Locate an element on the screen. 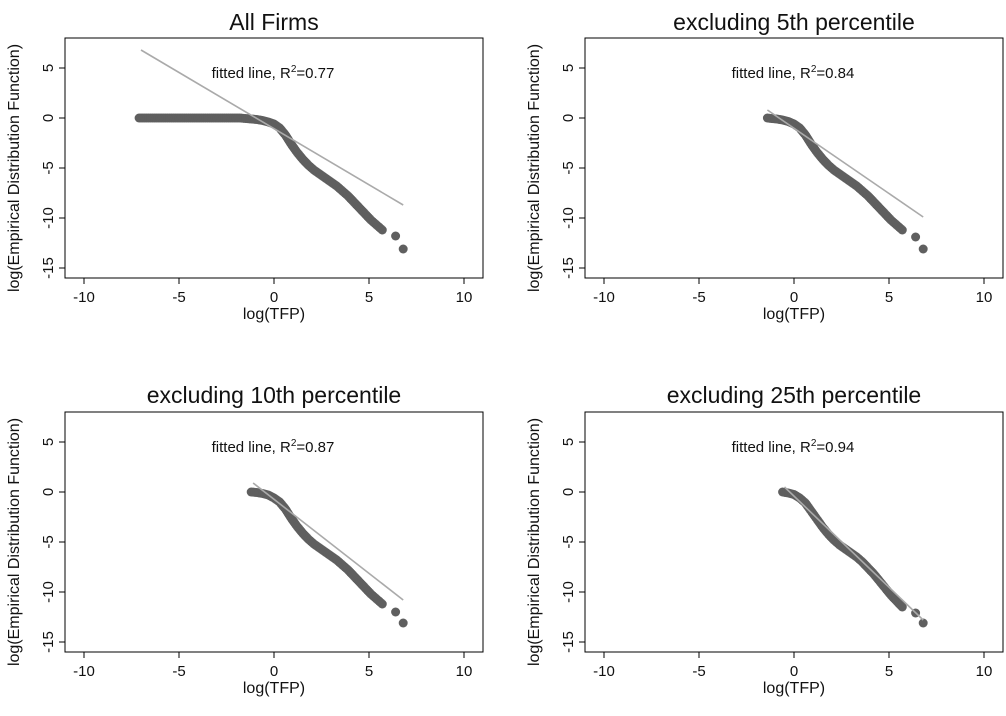 Image resolution: width=1006 pixels, height=716 pixels. chart-title: excluding 10th percentile is located at coordinates (274, 395).